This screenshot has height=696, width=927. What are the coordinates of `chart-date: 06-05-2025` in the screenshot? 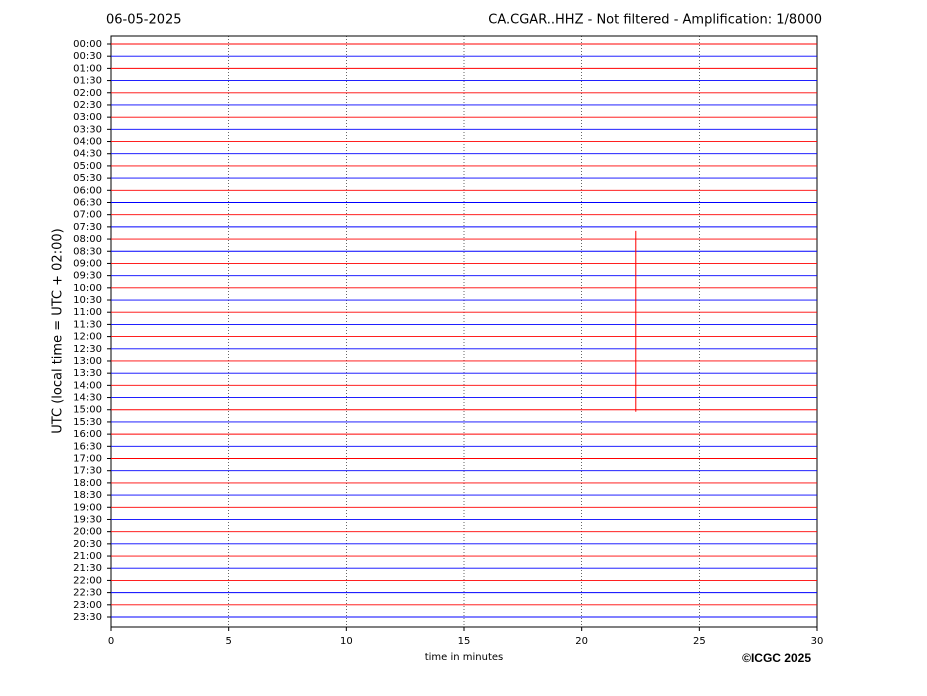 It's located at (144, 20).